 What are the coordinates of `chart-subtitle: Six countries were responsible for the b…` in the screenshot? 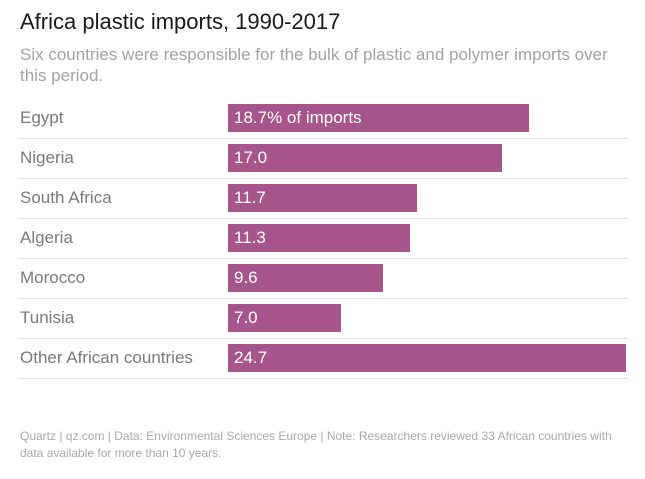 It's located at (314, 65).